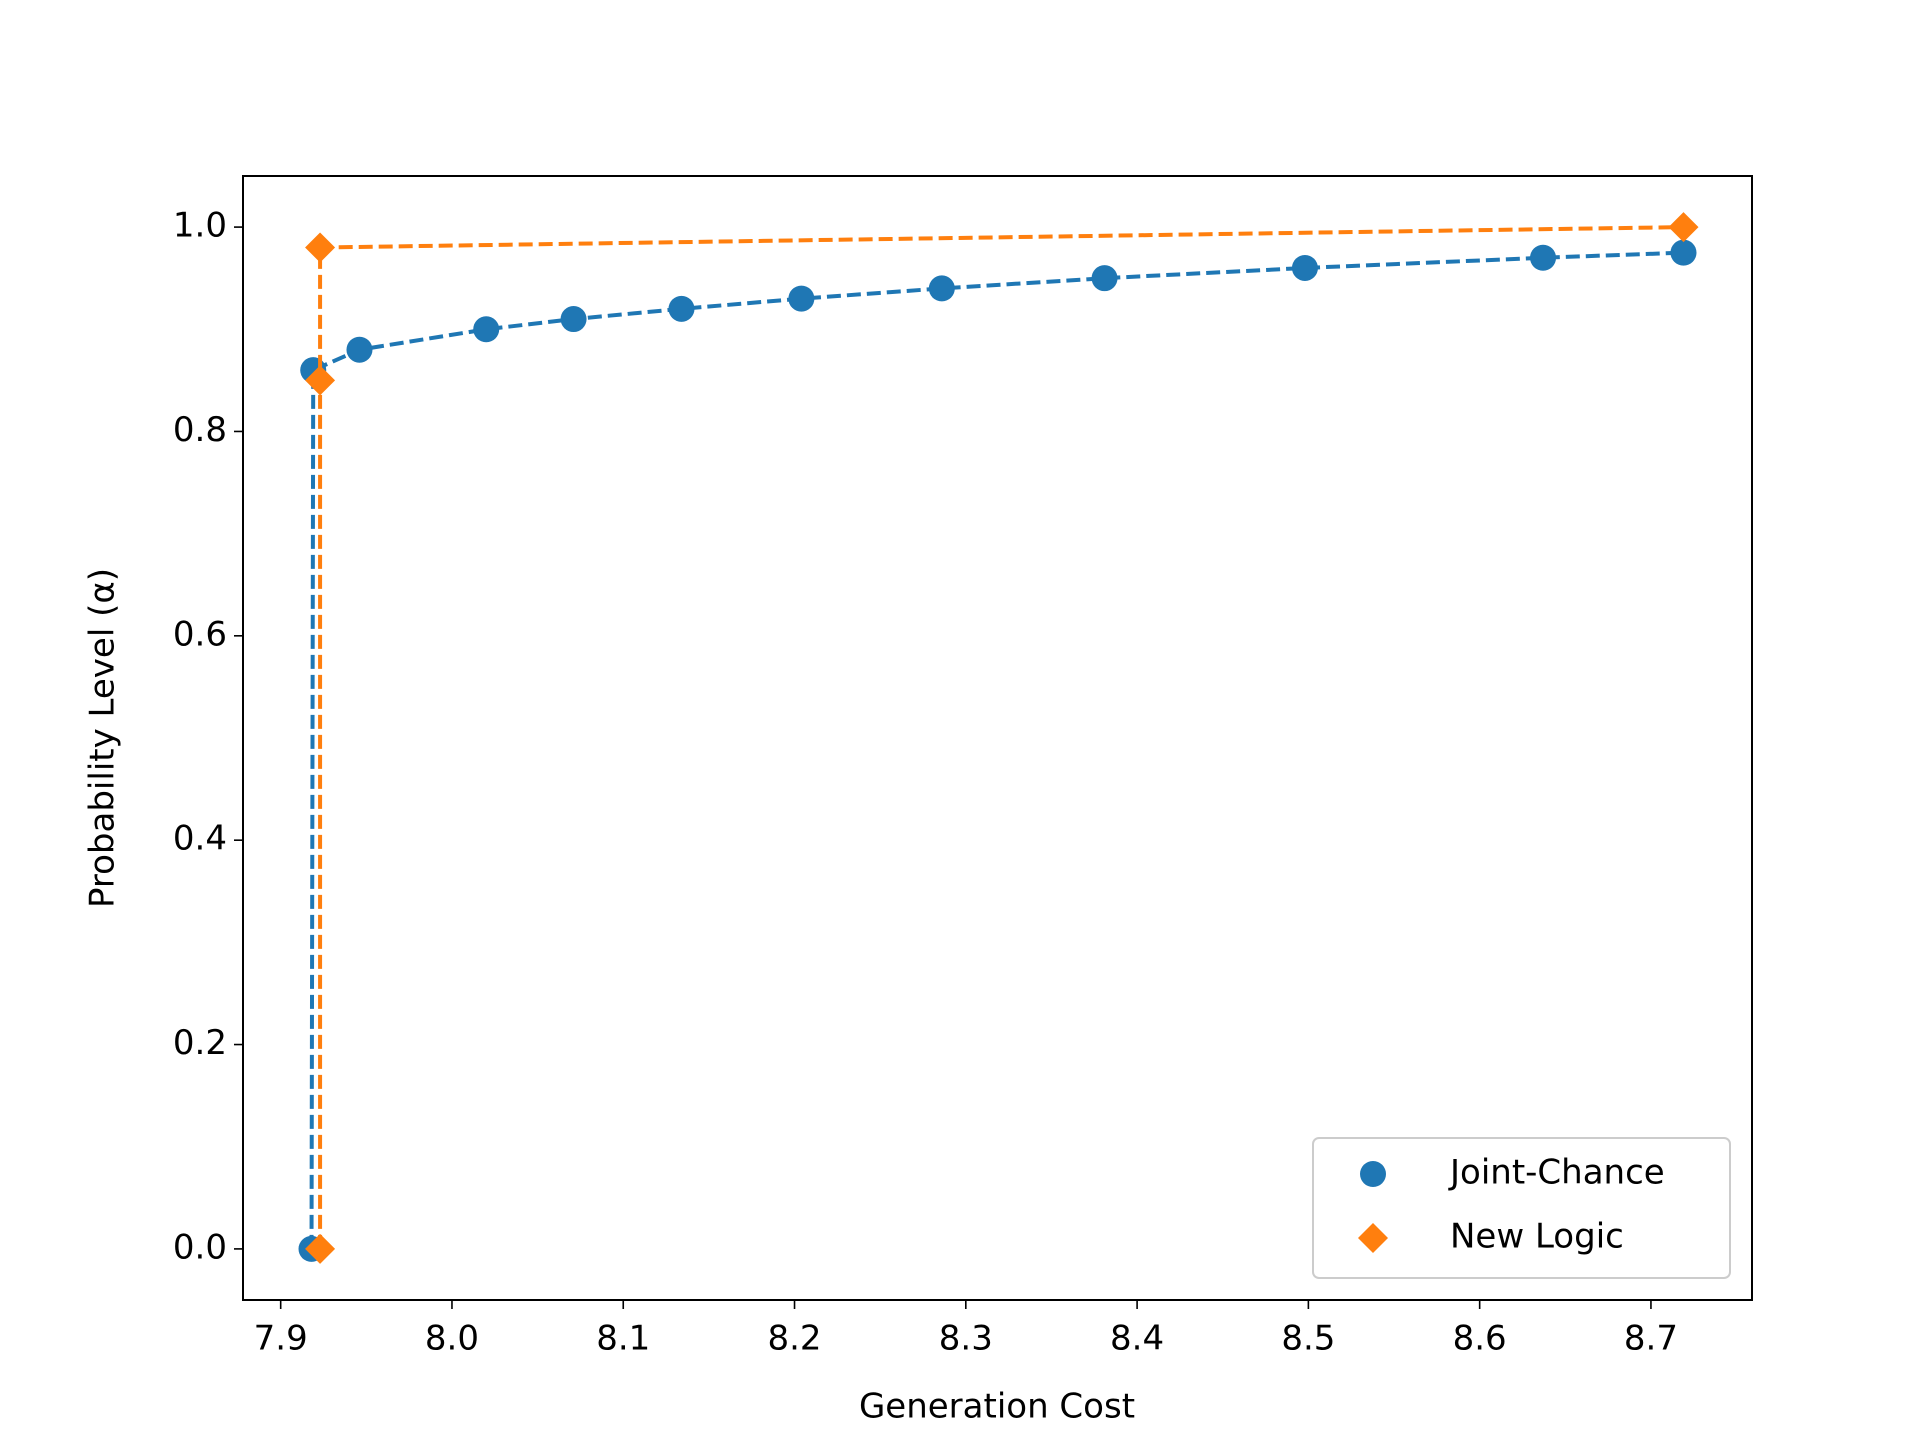 Image resolution: width=1920 pixels, height=1440 pixels. What do you see at coordinates (281, 1339) in the screenshot?
I see `x-tick-label: 7.9` at bounding box center [281, 1339].